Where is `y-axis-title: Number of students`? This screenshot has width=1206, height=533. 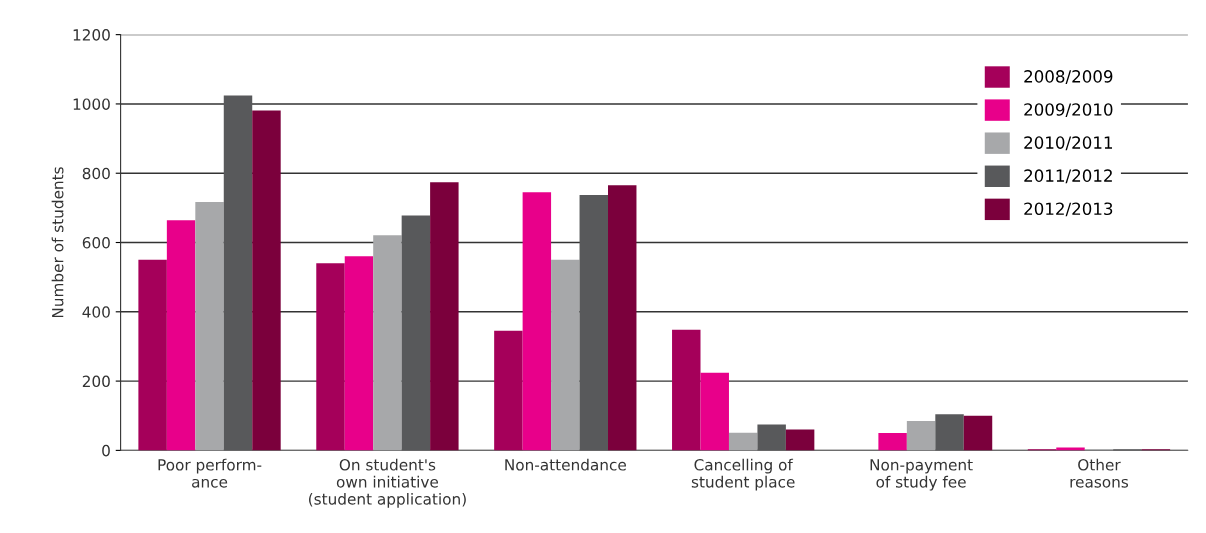 y-axis-title: Number of students is located at coordinates (57, 242).